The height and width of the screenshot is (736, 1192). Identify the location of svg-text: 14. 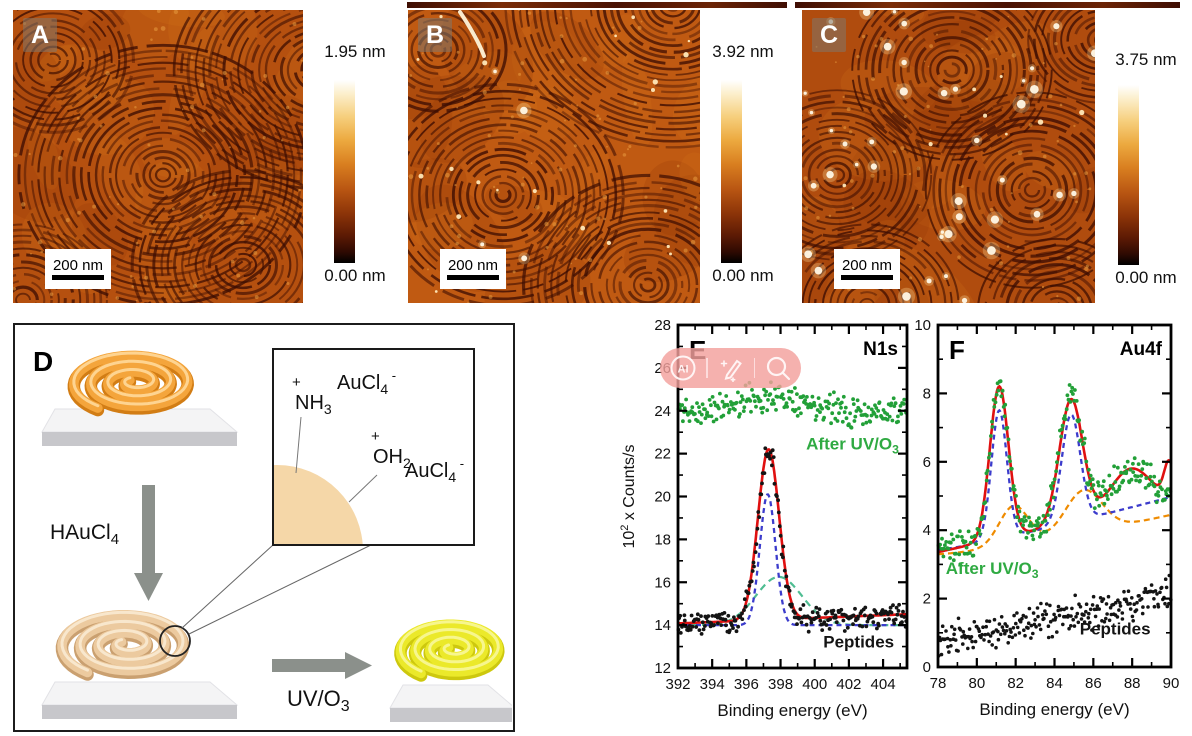
(662, 625).